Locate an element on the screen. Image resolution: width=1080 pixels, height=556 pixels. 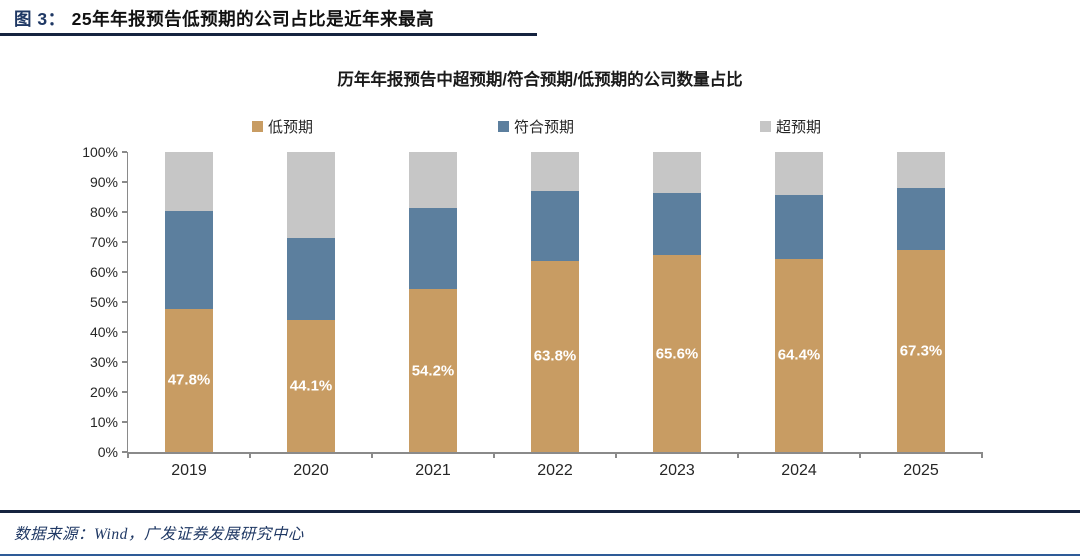
header-underline is located at coordinates (268, 34).